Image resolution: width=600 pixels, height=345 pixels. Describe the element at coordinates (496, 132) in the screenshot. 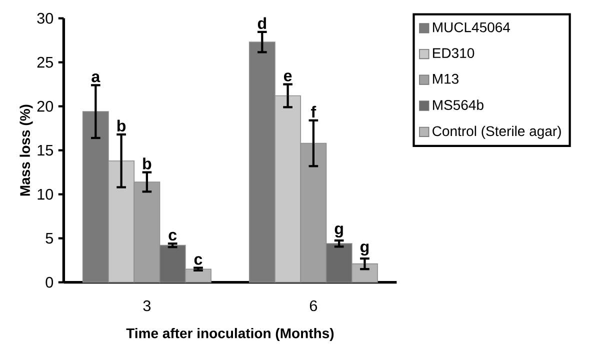

I see `legend-label: Control (Sterile agar)` at that location.